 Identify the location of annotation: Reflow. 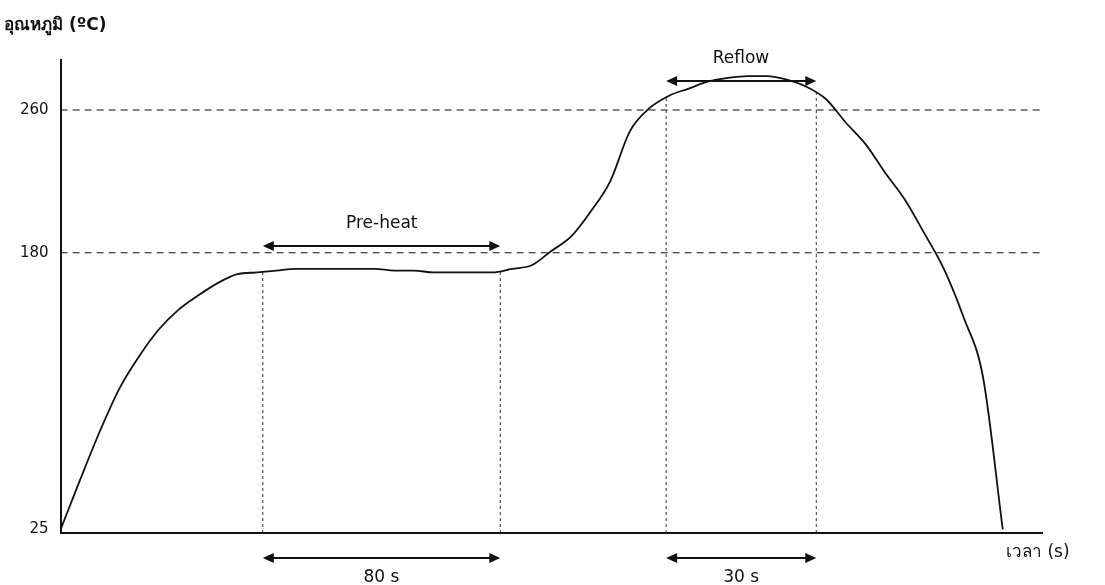
(741, 57).